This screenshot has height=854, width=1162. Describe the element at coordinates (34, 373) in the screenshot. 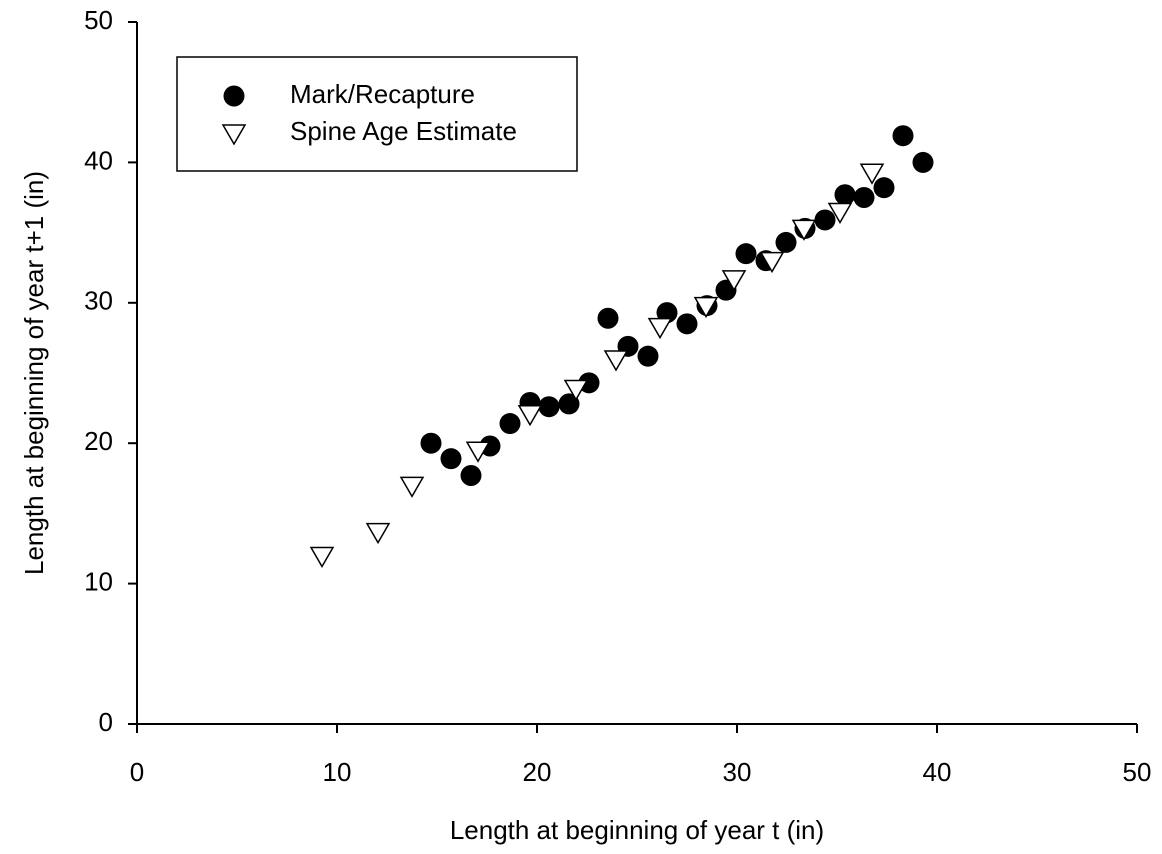

I see `y-axis-label: Length at beginning of year t+1 (in)` at that location.